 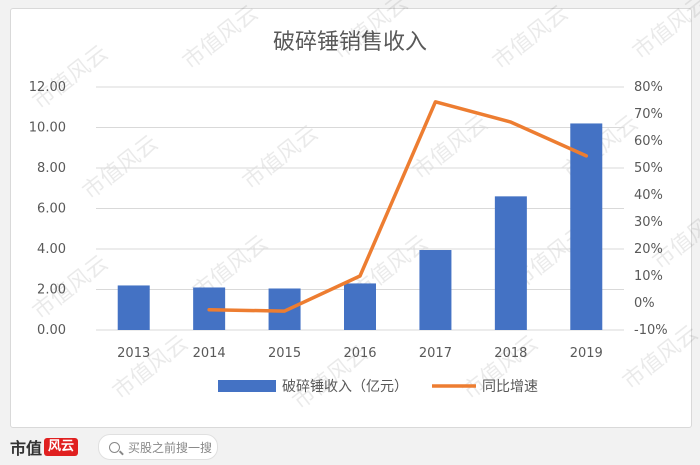 I want to click on brand-name: 市值, so click(x=26, y=448).